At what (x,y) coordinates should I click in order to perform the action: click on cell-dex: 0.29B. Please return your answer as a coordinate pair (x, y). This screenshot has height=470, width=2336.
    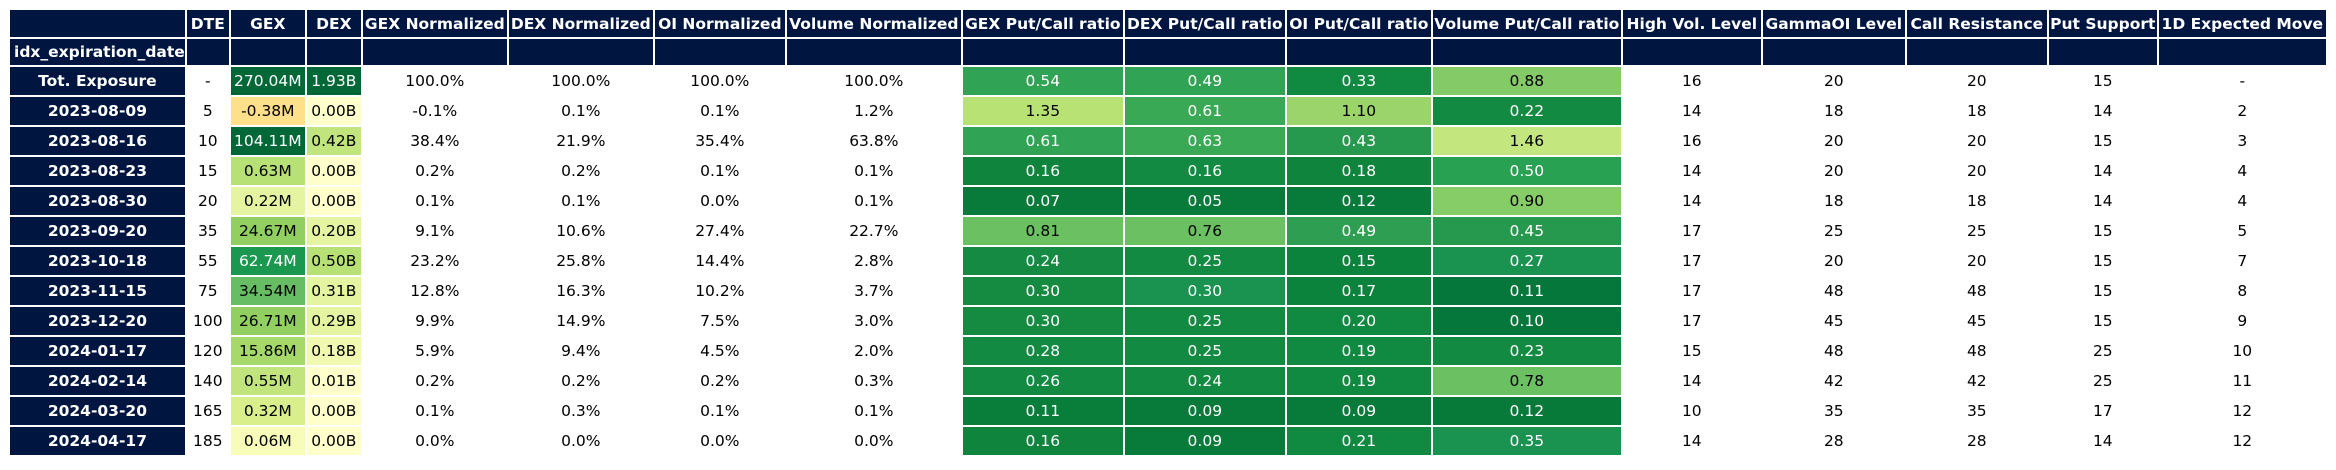
    Looking at the image, I should click on (333, 321).